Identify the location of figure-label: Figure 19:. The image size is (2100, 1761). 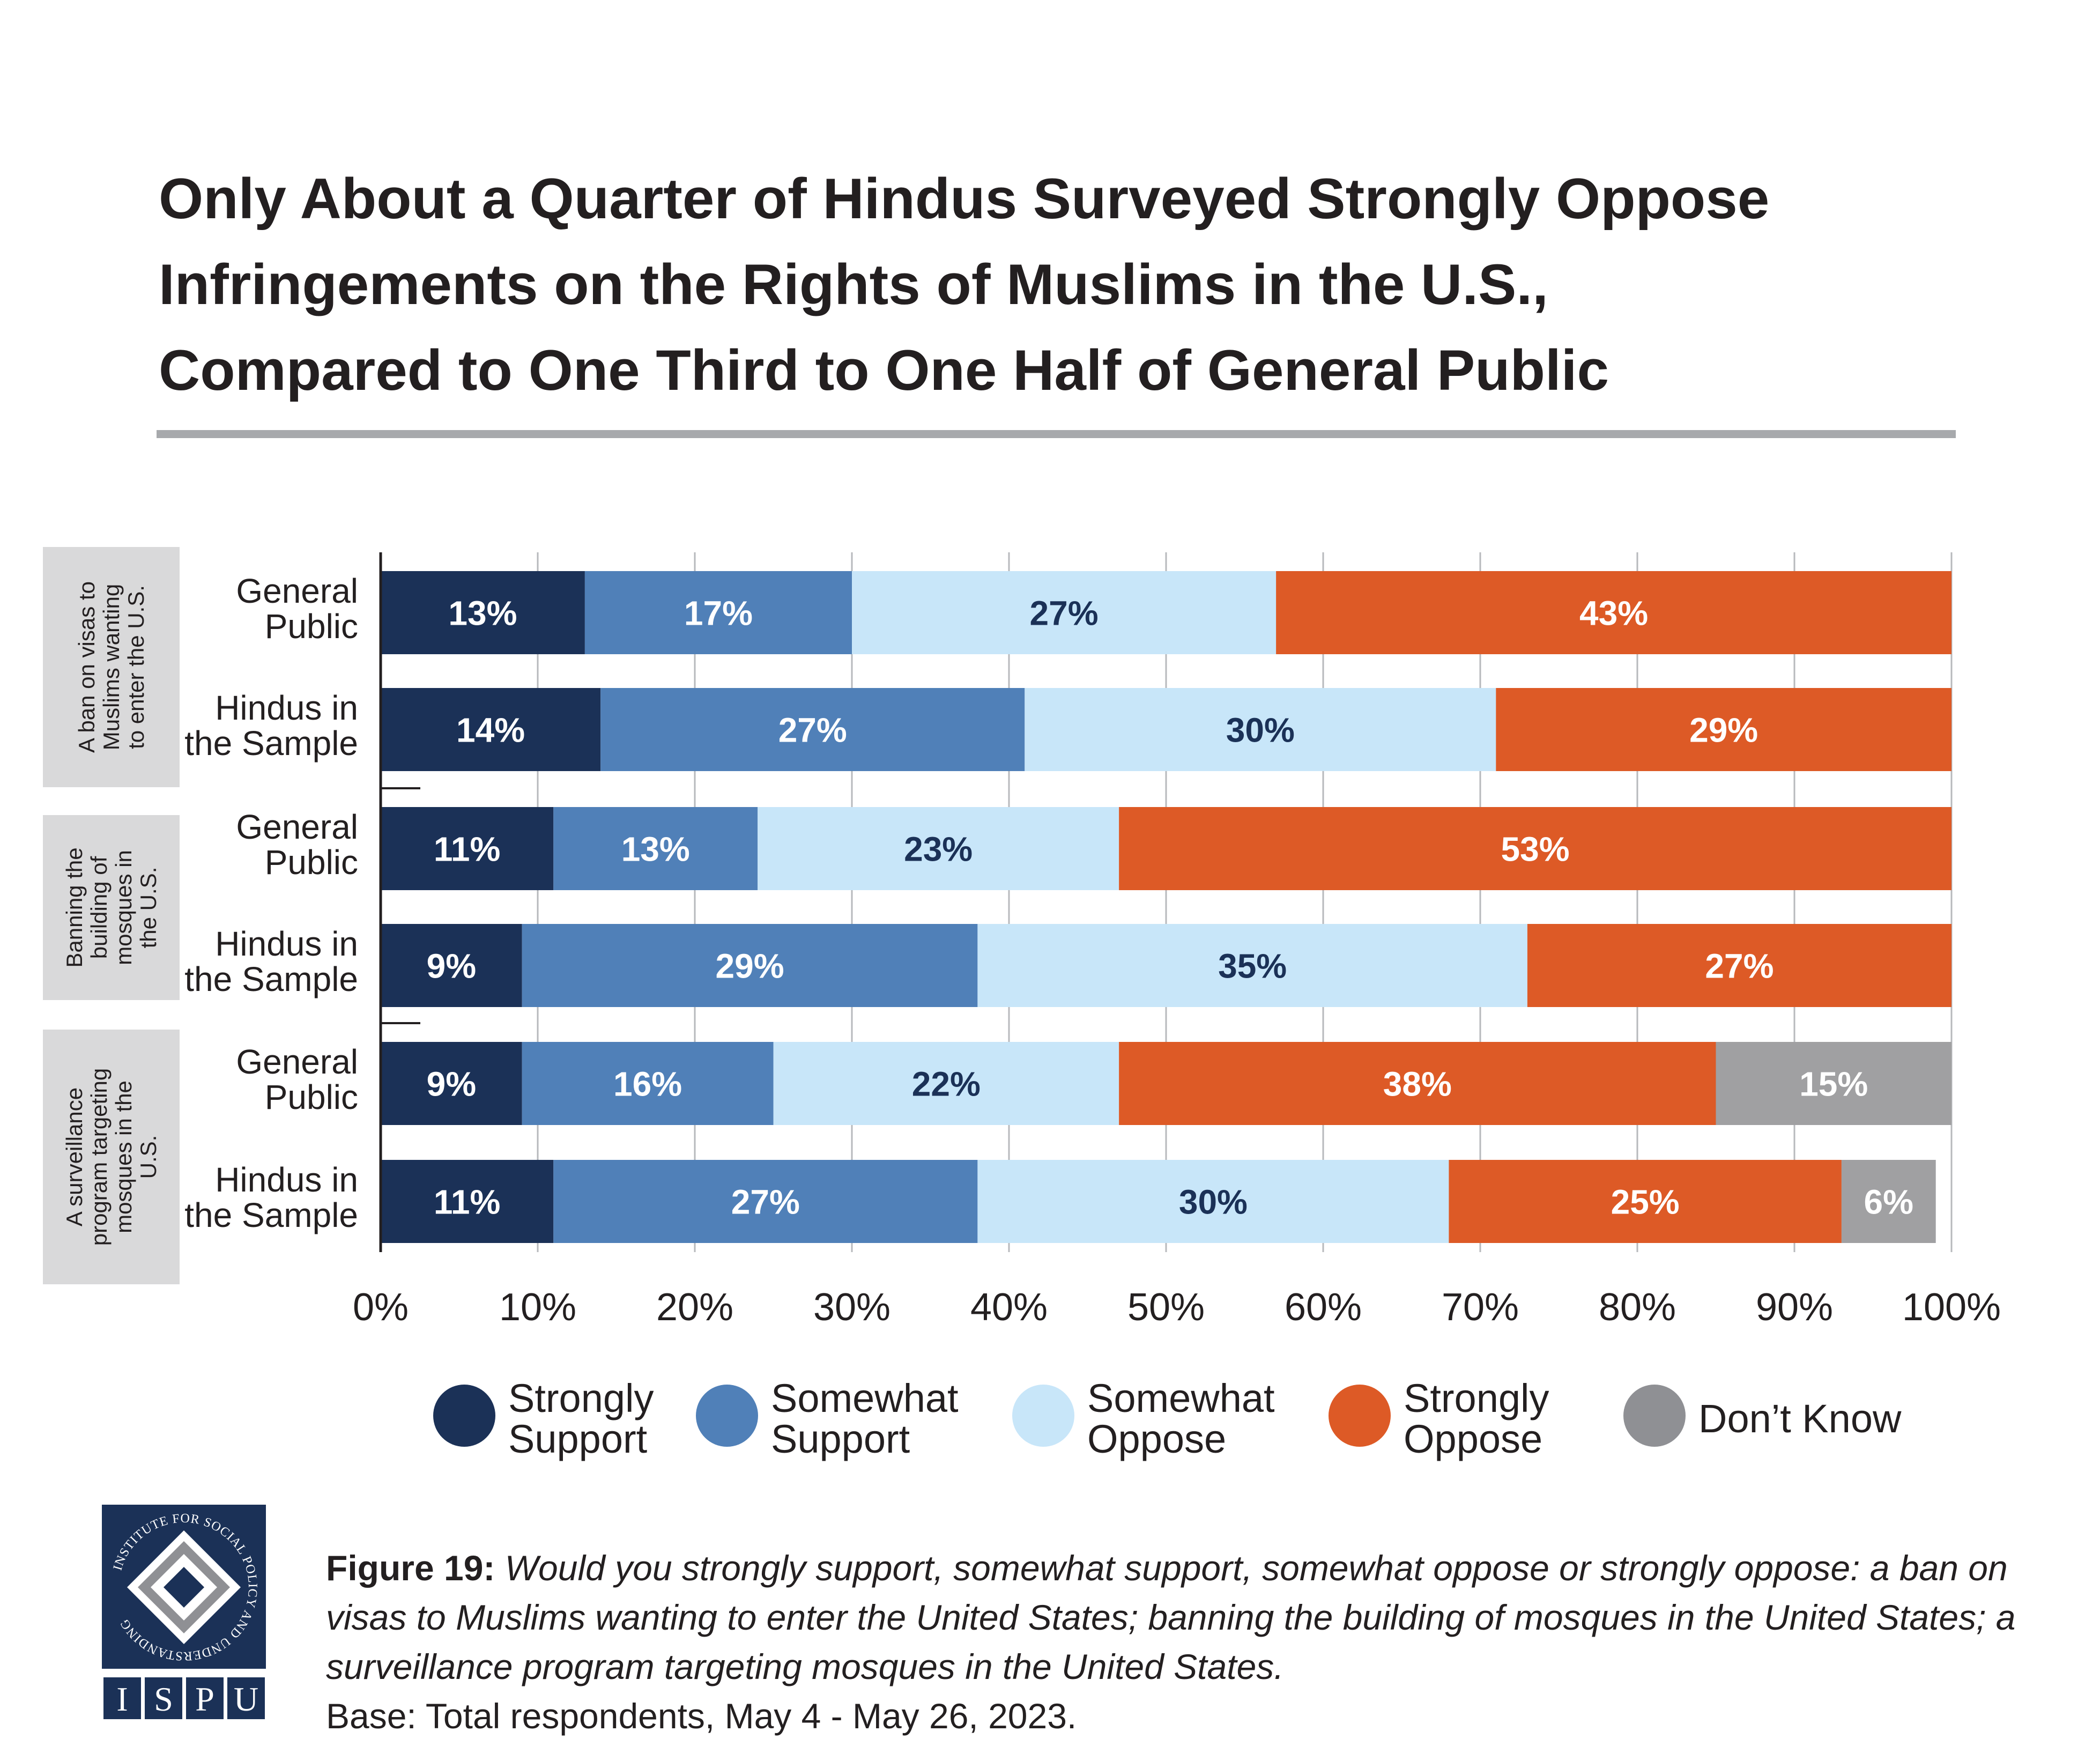
(410, 1568).